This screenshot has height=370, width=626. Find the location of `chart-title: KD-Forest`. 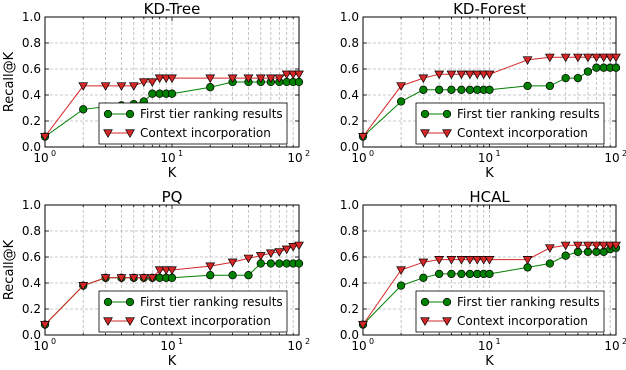

chart-title: KD-Forest is located at coordinates (489, 9).